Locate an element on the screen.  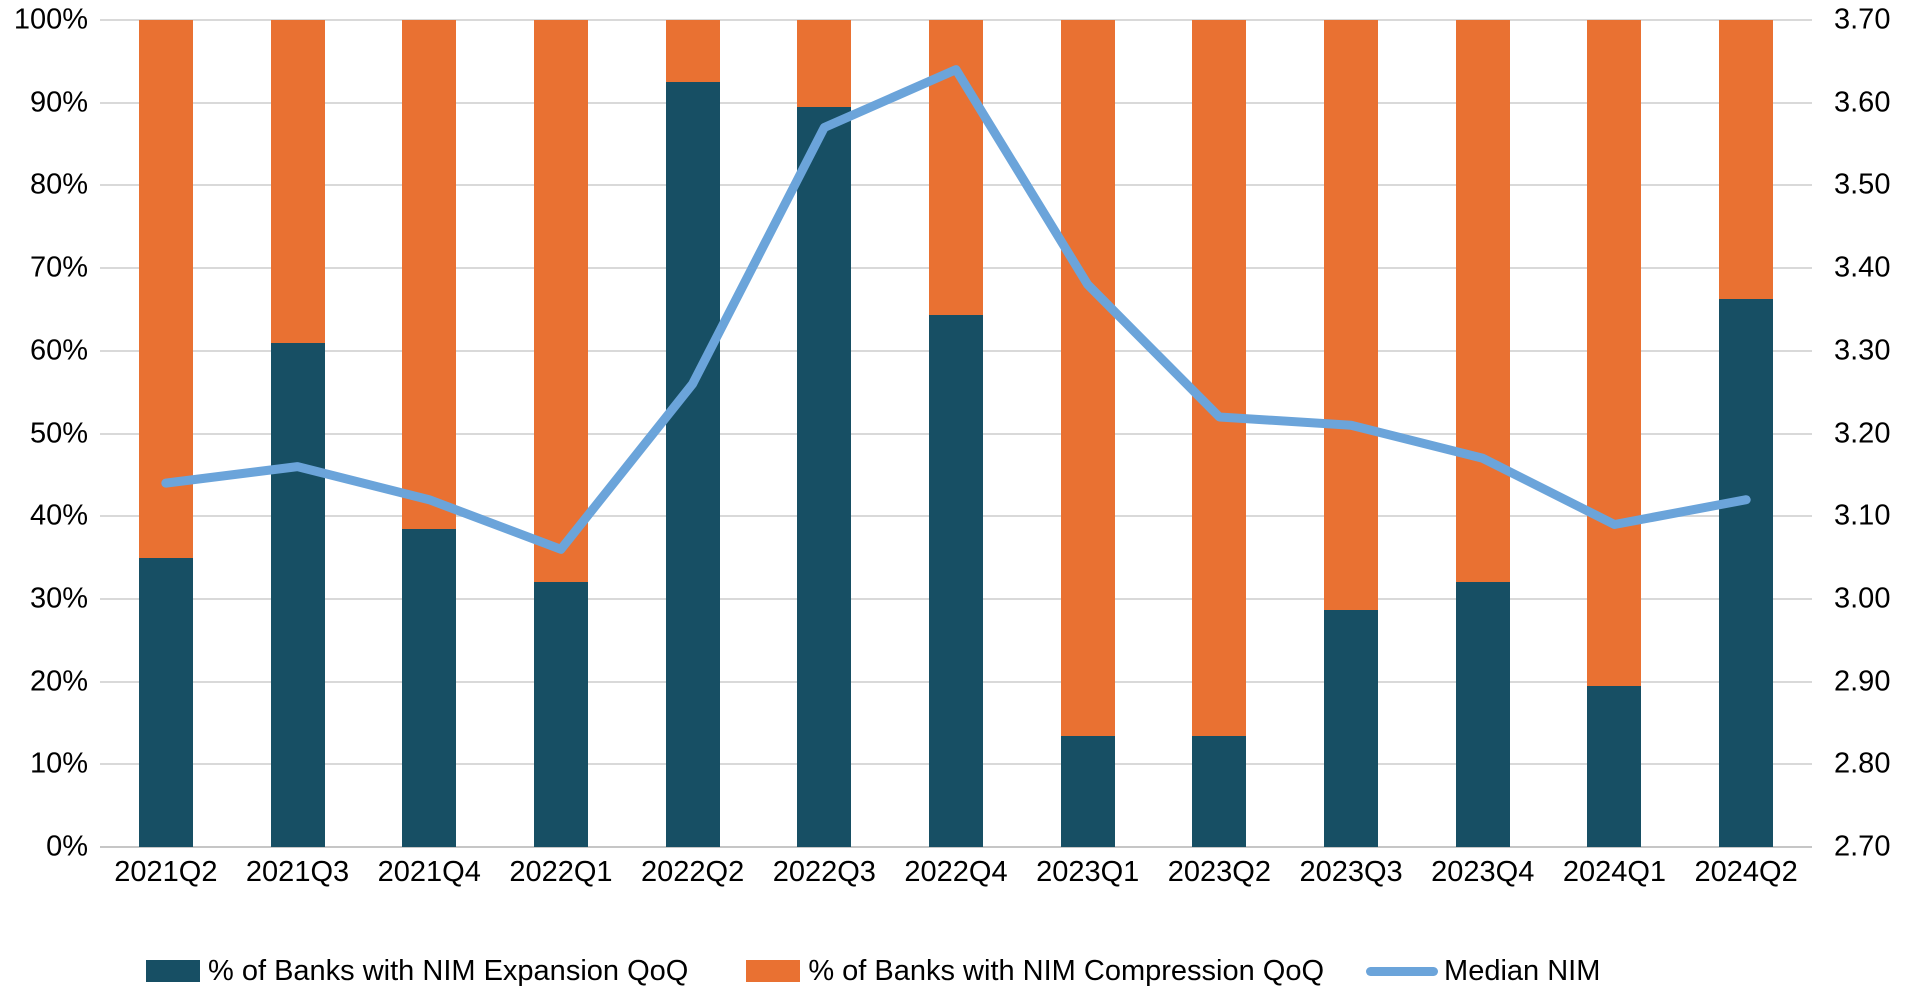
right-axis-tick: 3.30 is located at coordinates (1862, 350).